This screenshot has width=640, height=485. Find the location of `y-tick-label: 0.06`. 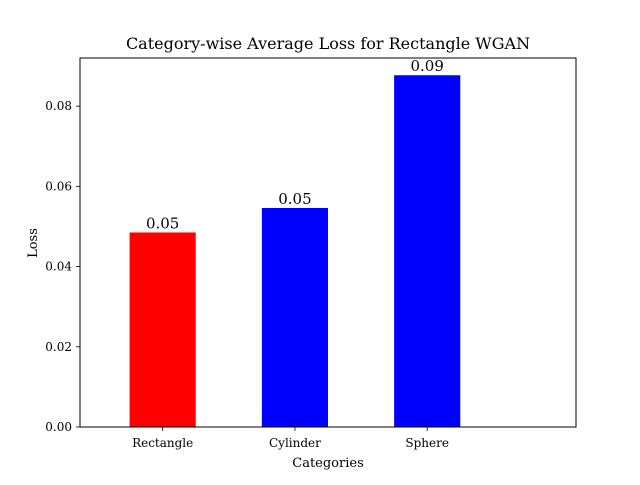

y-tick-label: 0.06 is located at coordinates (58, 186).